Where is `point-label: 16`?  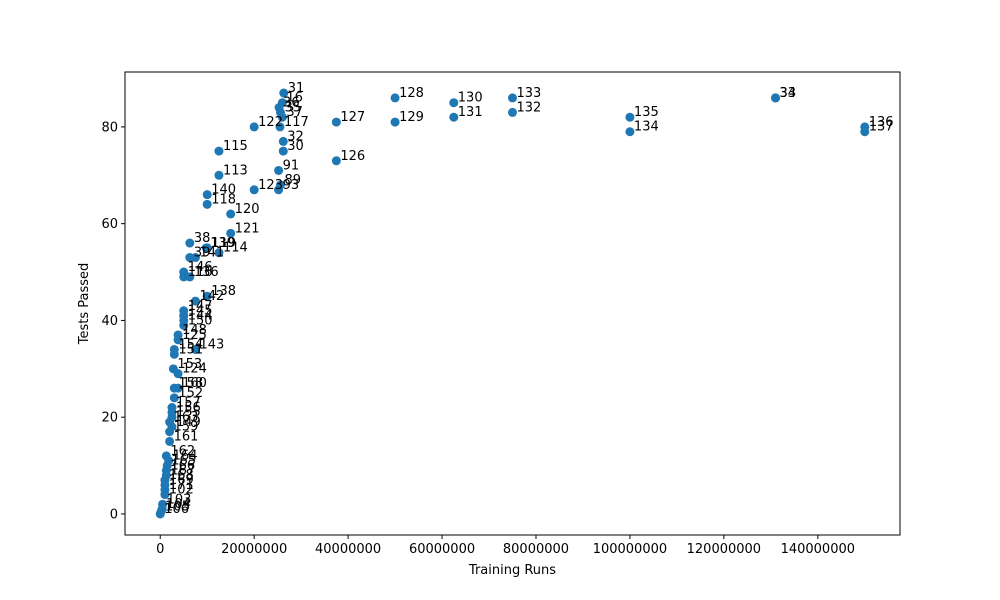
point-label: 16 is located at coordinates (294, 98).